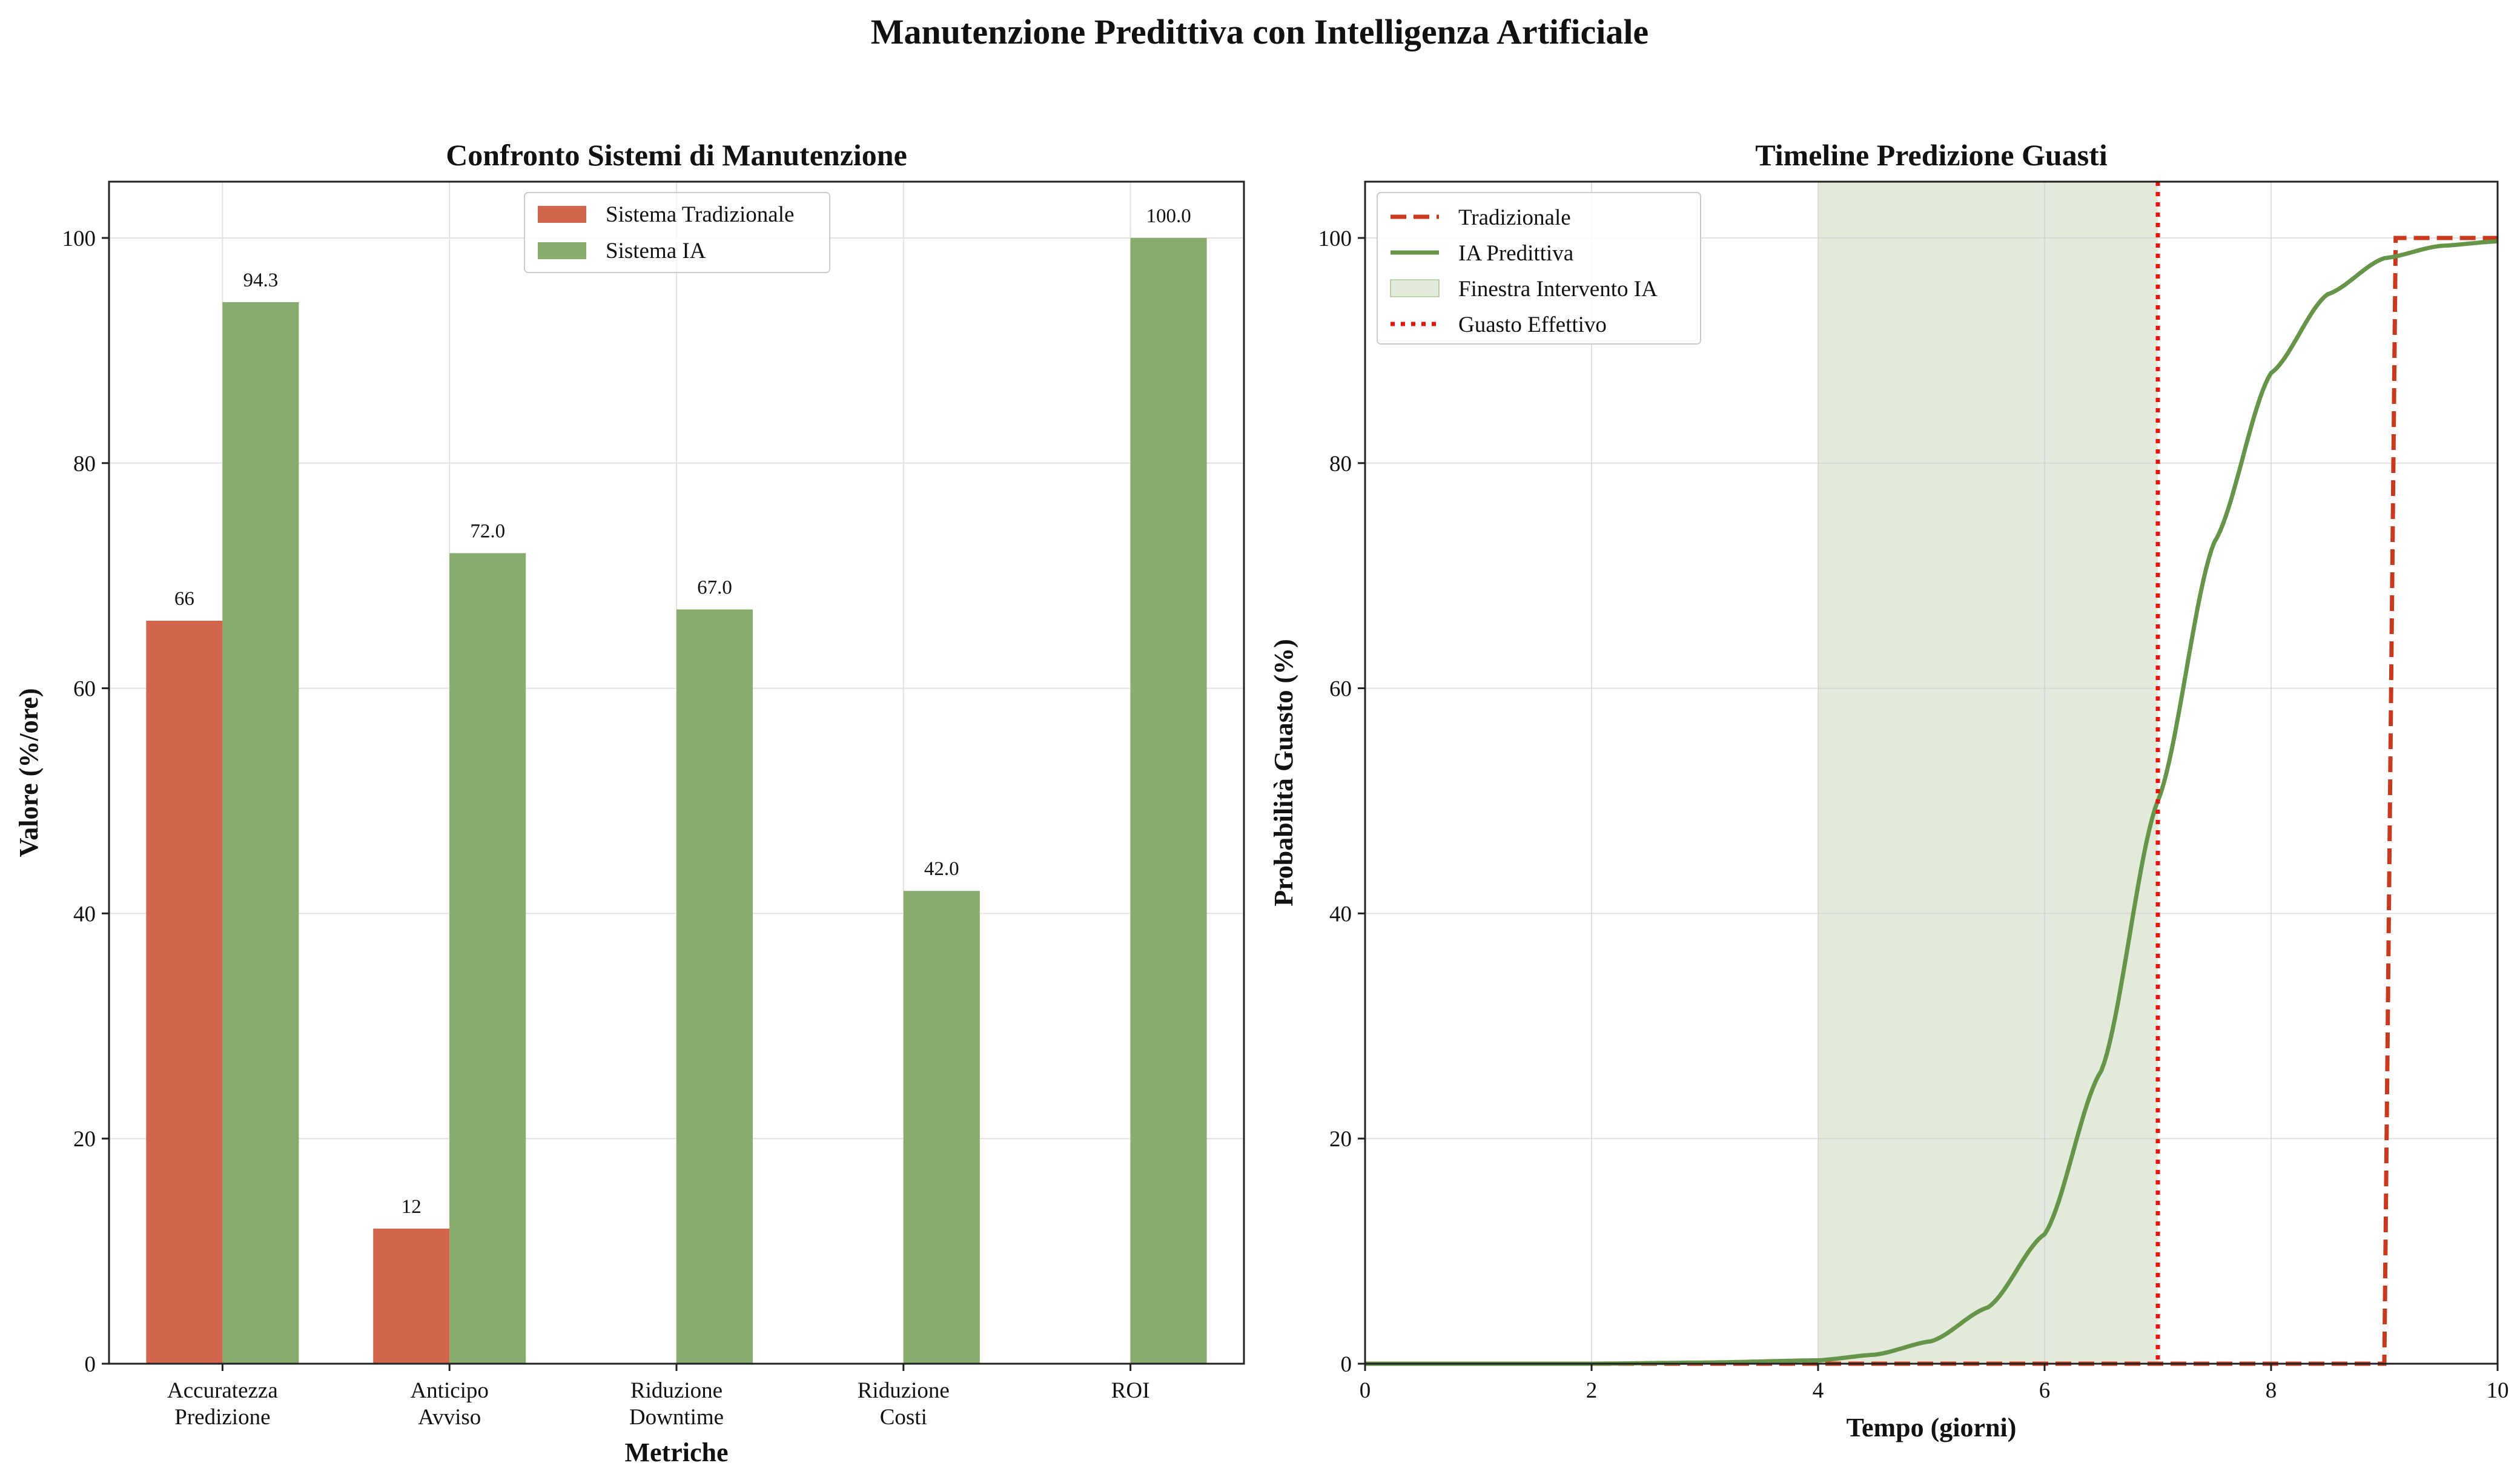  I want to click on line-ytick-label: 40, so click(1340, 914).